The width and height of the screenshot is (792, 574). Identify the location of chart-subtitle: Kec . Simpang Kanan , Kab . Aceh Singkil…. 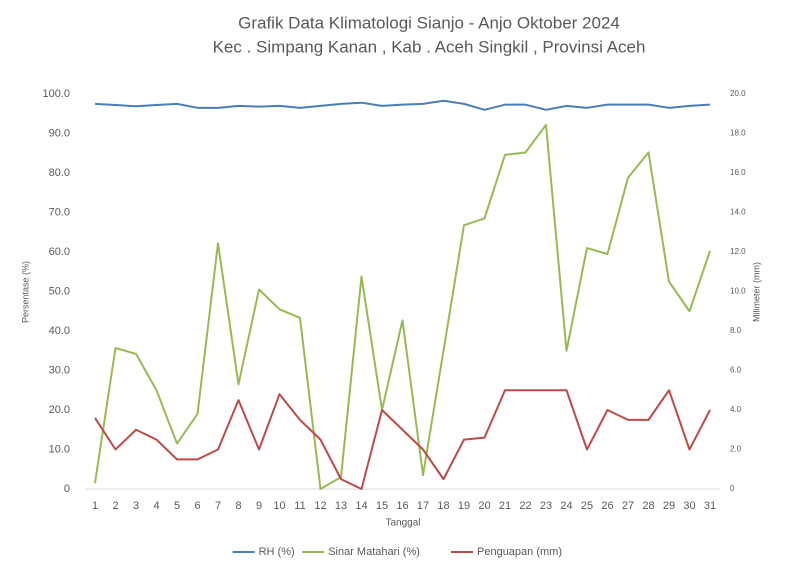
(429, 46).